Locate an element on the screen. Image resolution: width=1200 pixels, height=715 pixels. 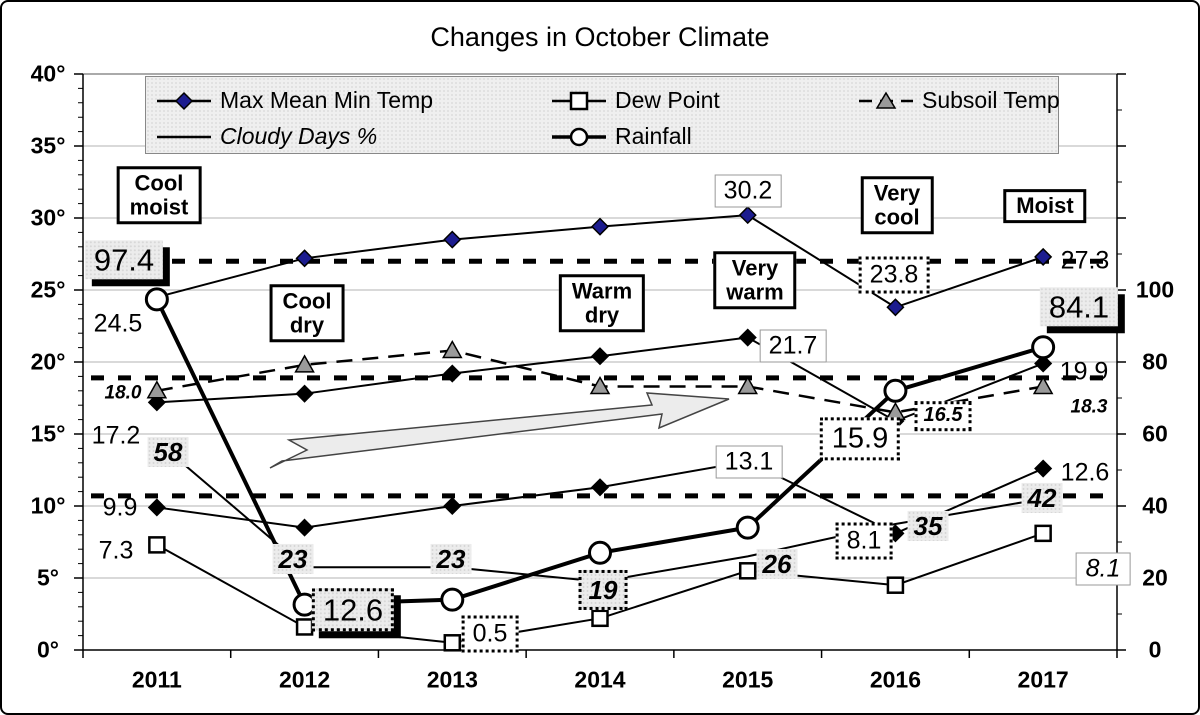
data-label-rainfall-2017: 84.1 is located at coordinates (1079, 307).